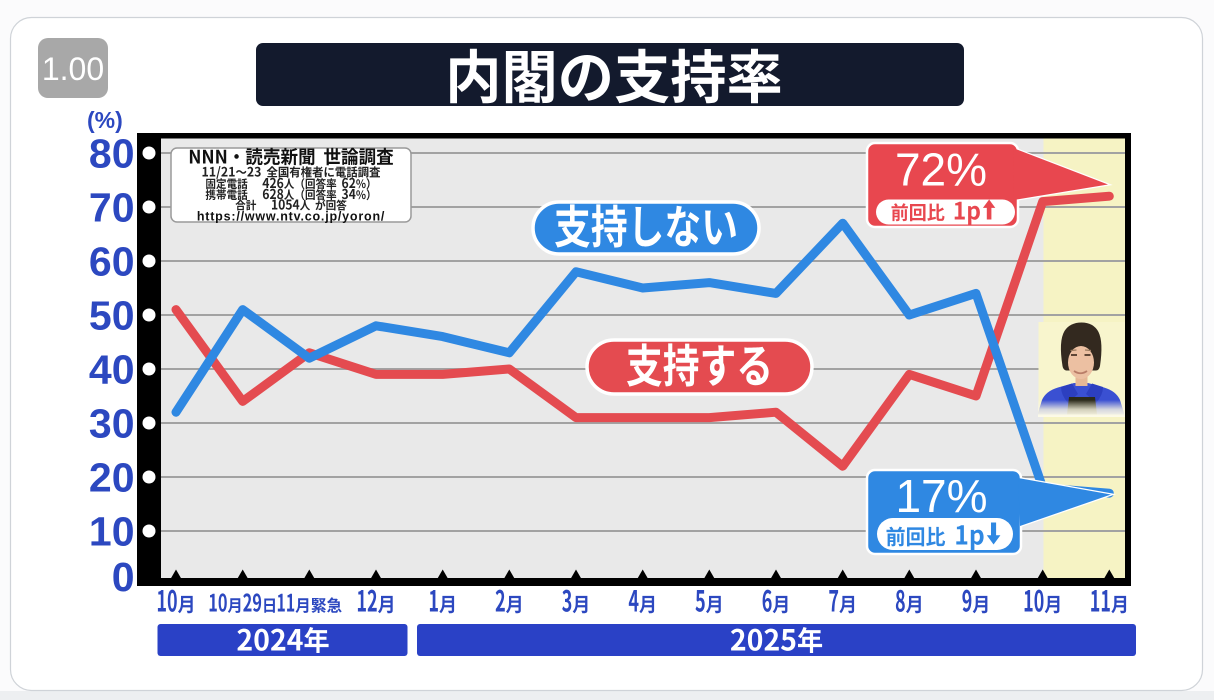 The width and height of the screenshot is (1214, 700). I want to click on svg-text: 72%, so click(941, 170).